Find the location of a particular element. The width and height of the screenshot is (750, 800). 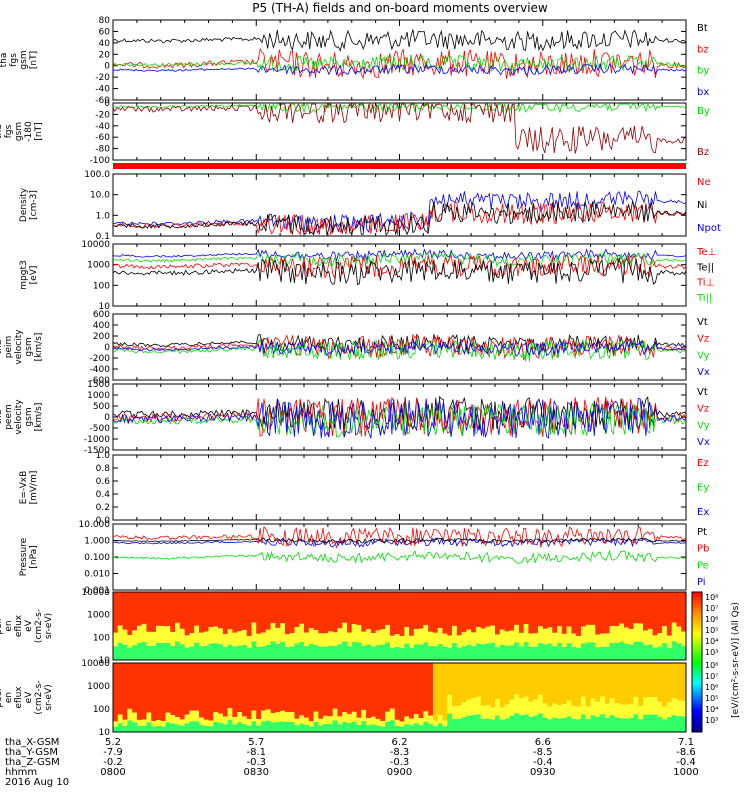

y-tick-label: 1000 is located at coordinates (98, 687).